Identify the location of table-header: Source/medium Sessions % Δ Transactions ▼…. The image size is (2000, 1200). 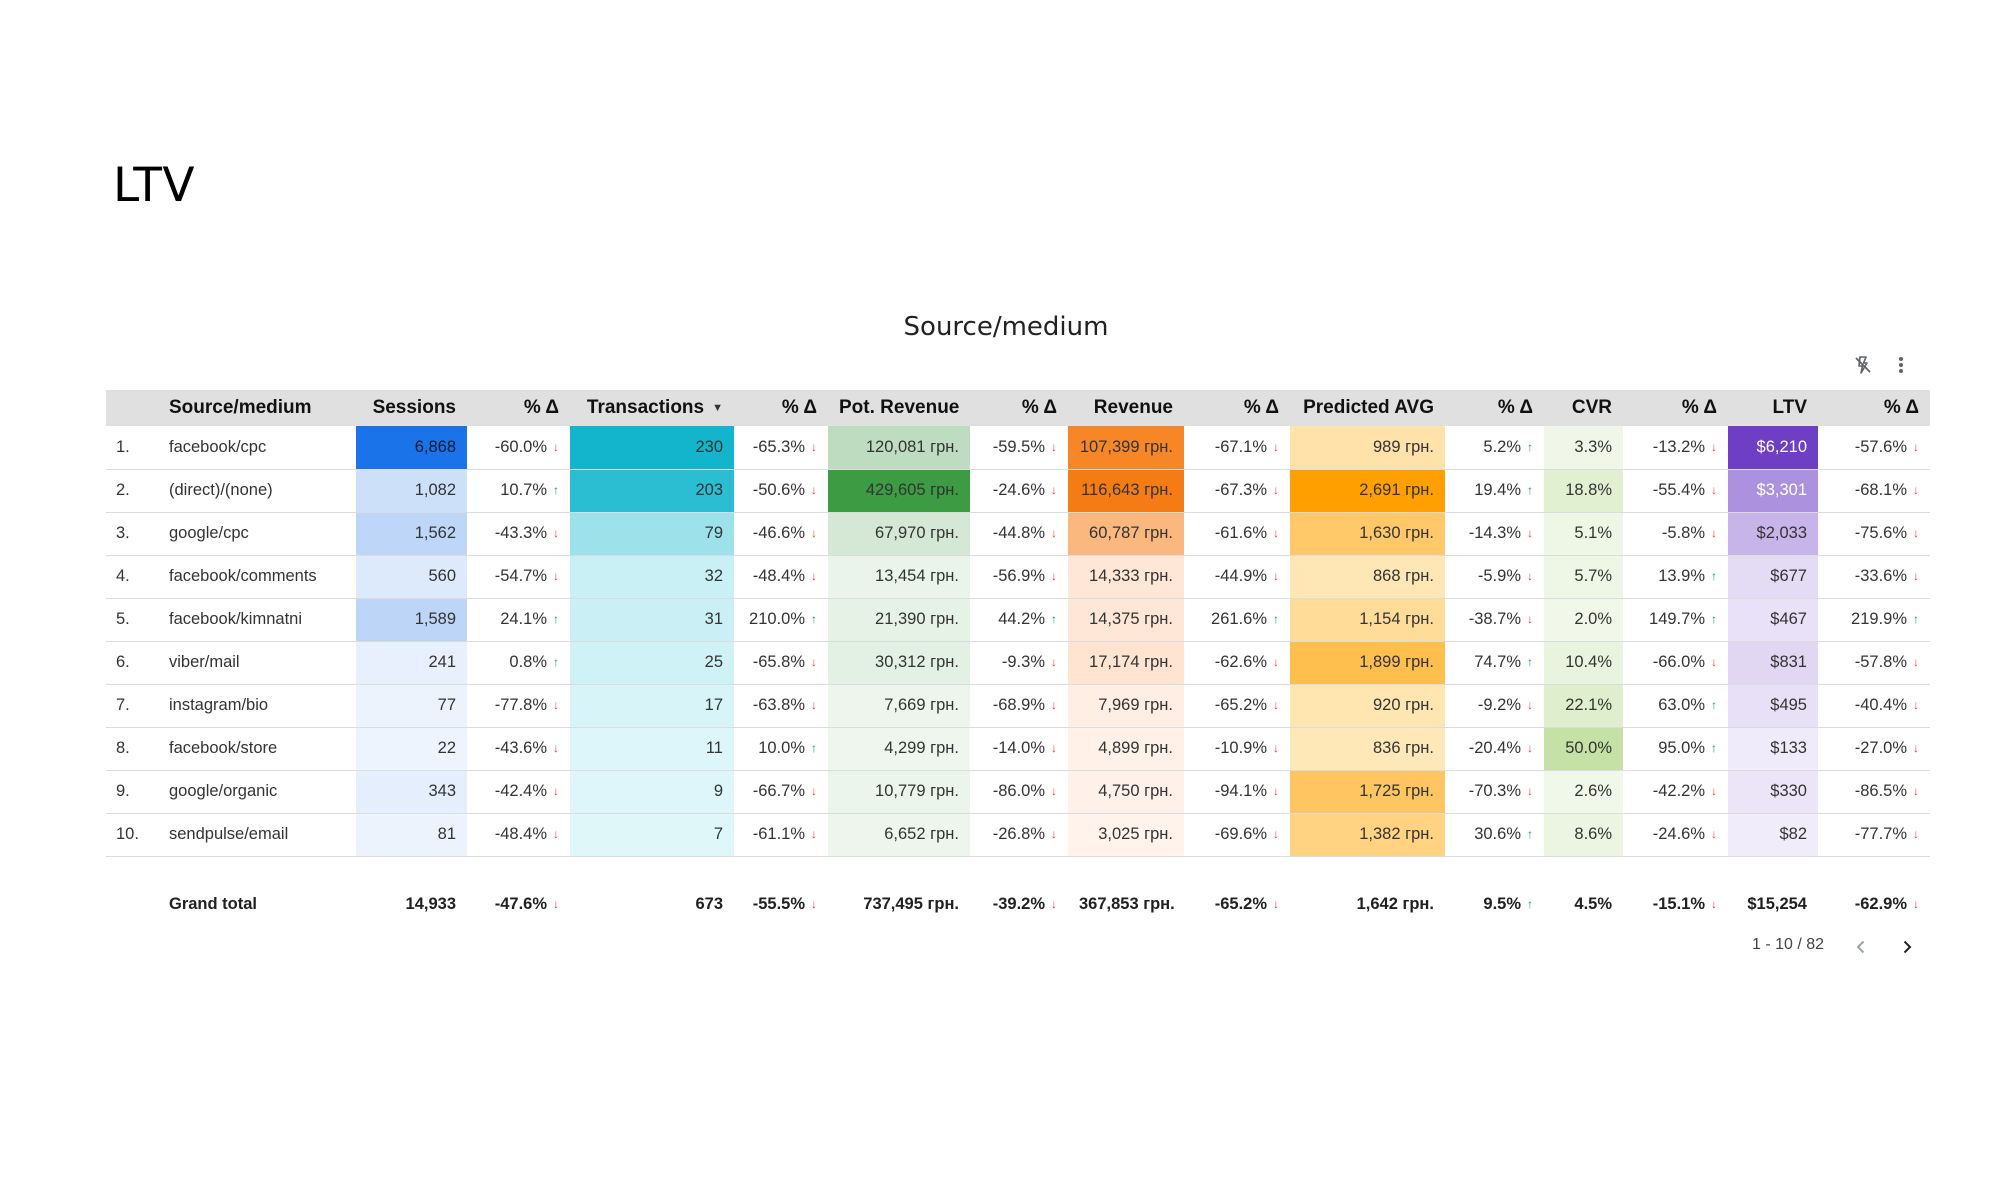
(1018, 408).